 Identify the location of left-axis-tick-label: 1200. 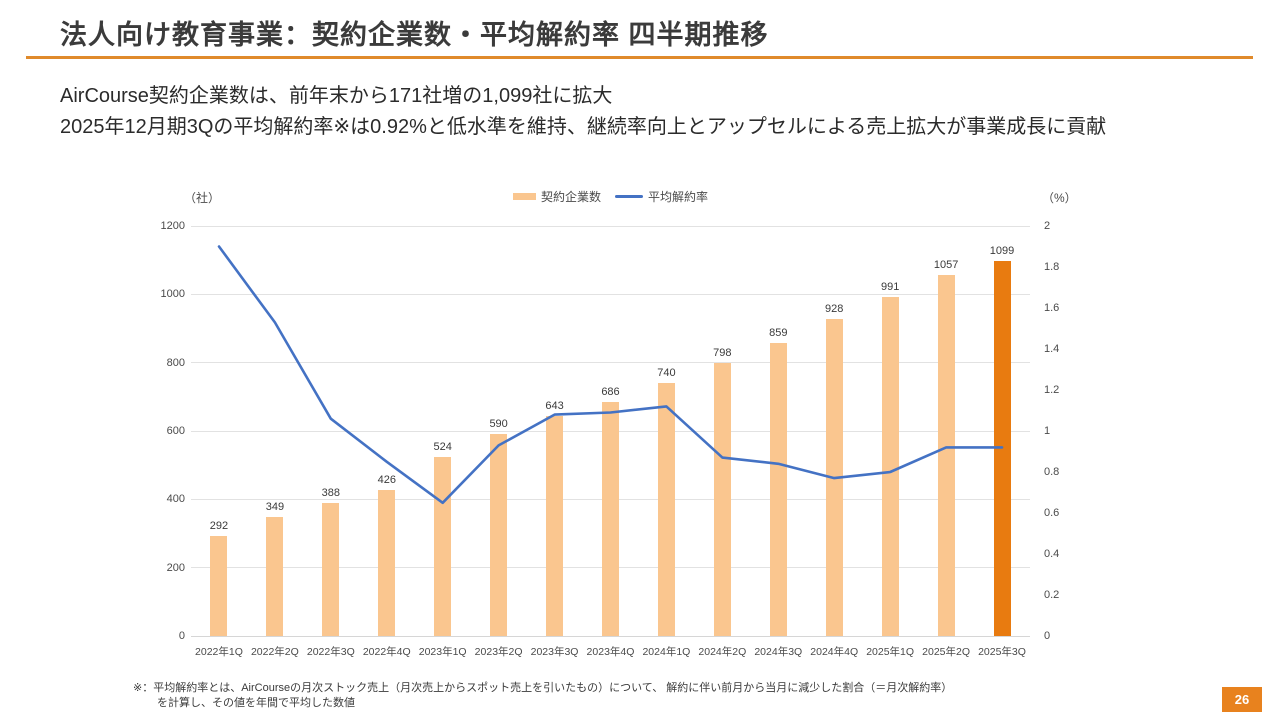
(172, 226).